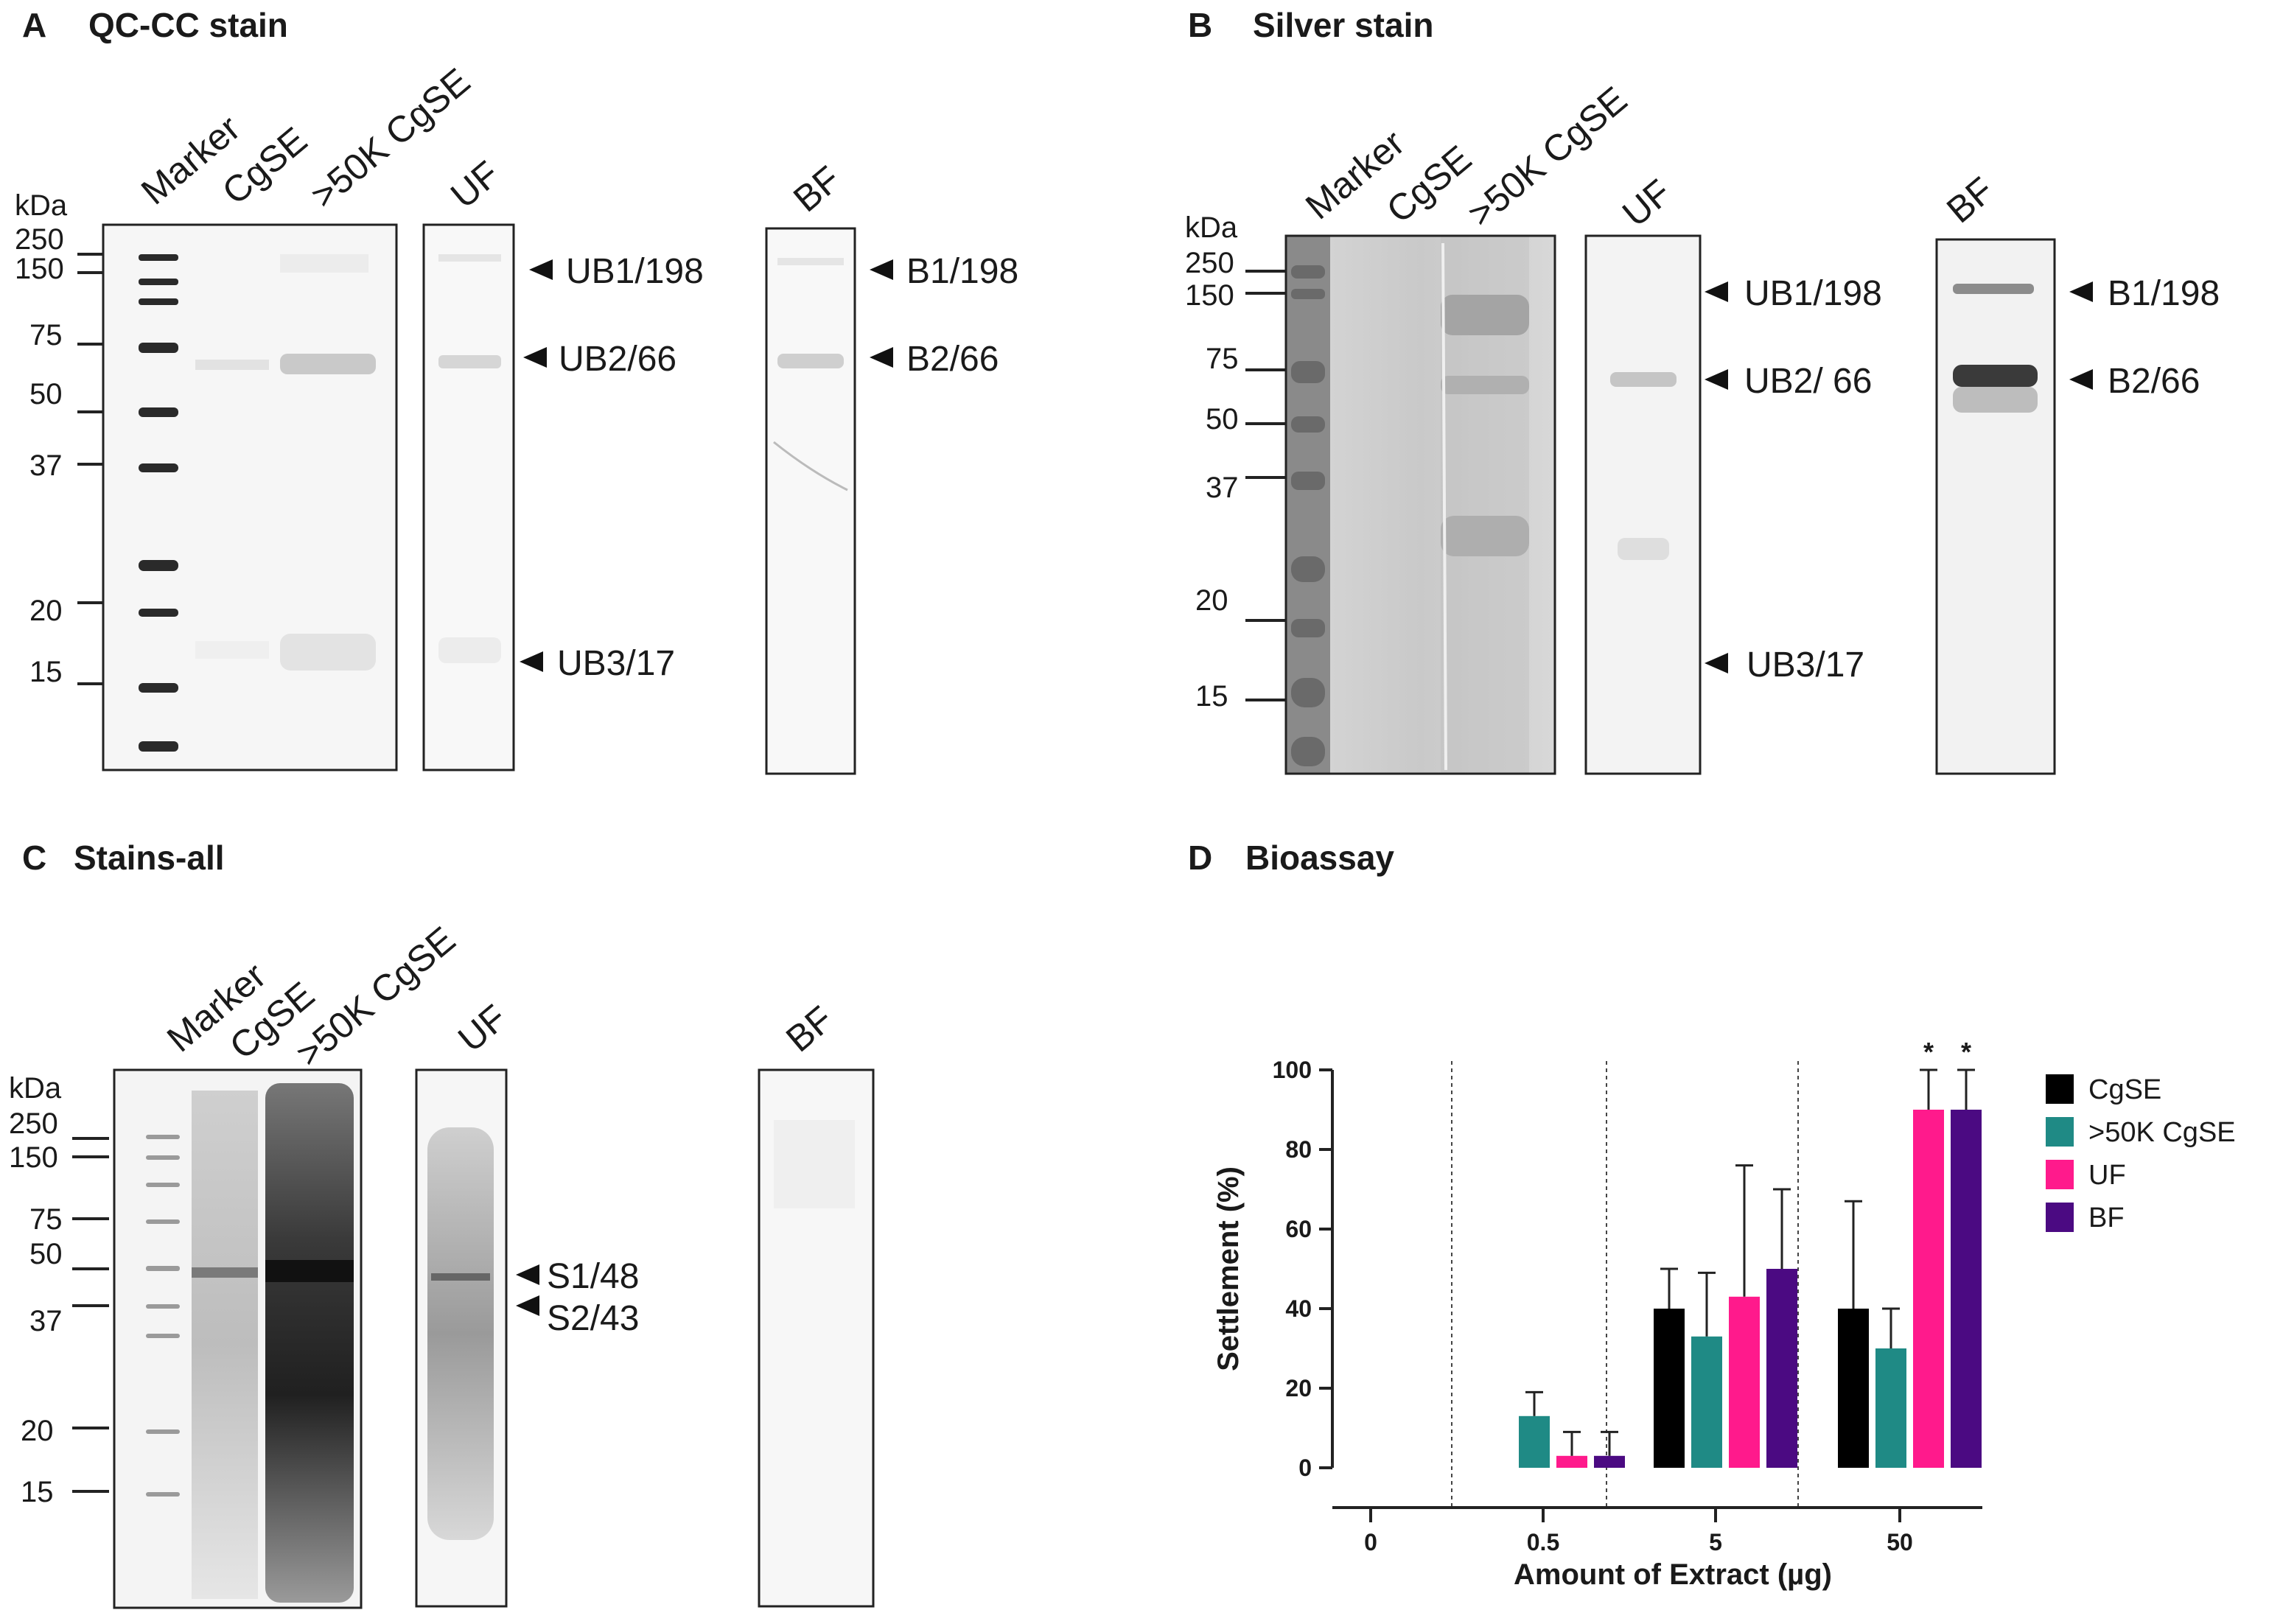 This screenshot has height=1624, width=2269. I want to click on legend-label: CgSE, so click(2124, 1089).